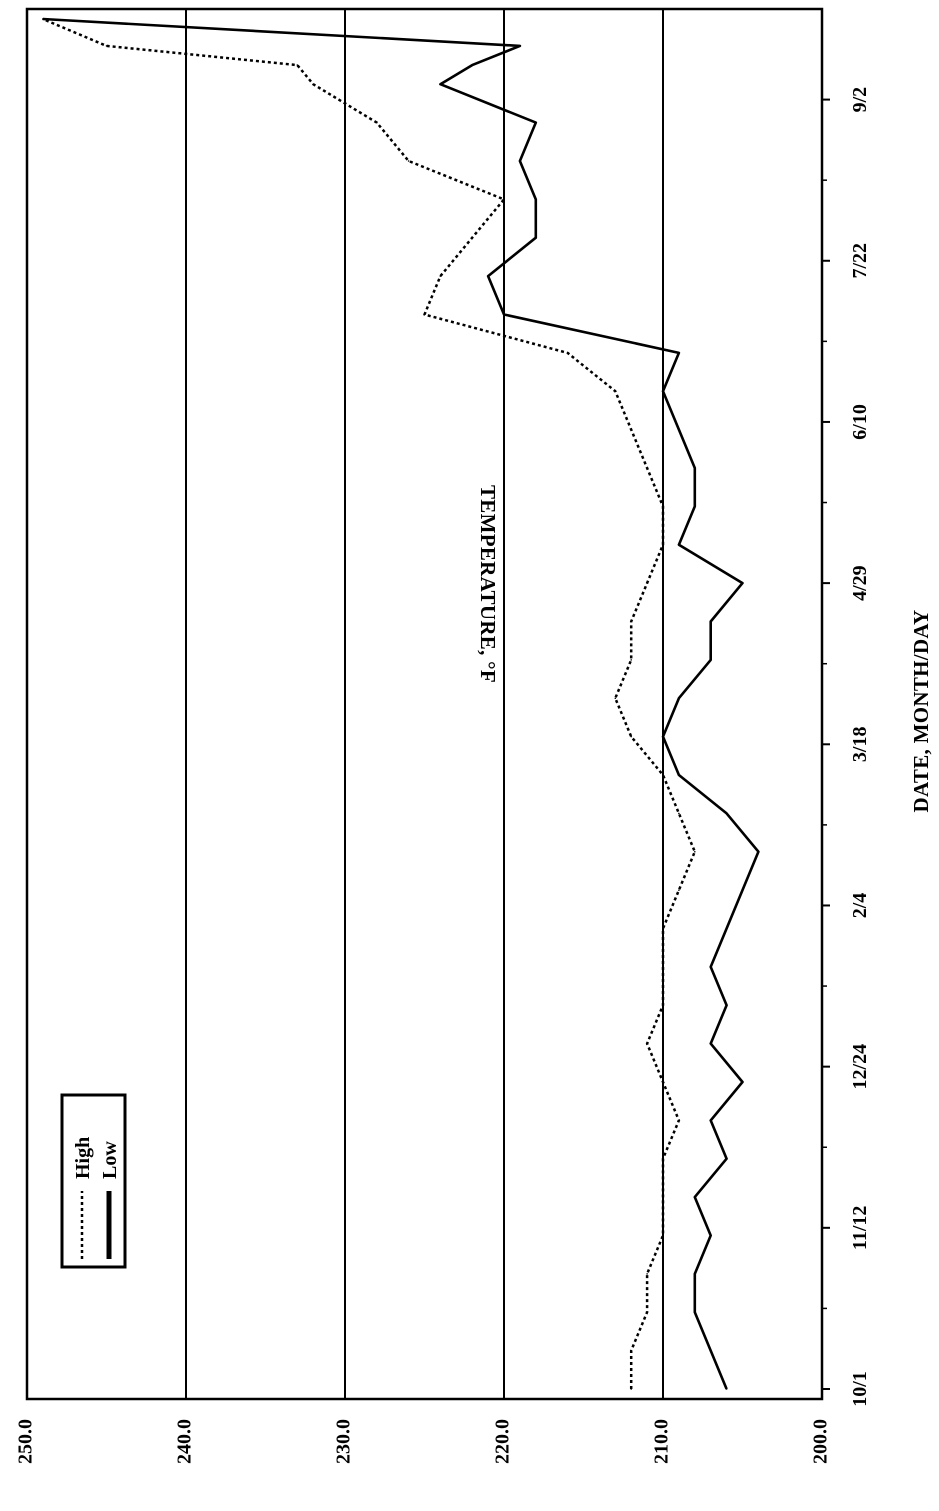  Describe the element at coordinates (860, 100) in the screenshot. I see `x-tick-label: 9/2` at that location.